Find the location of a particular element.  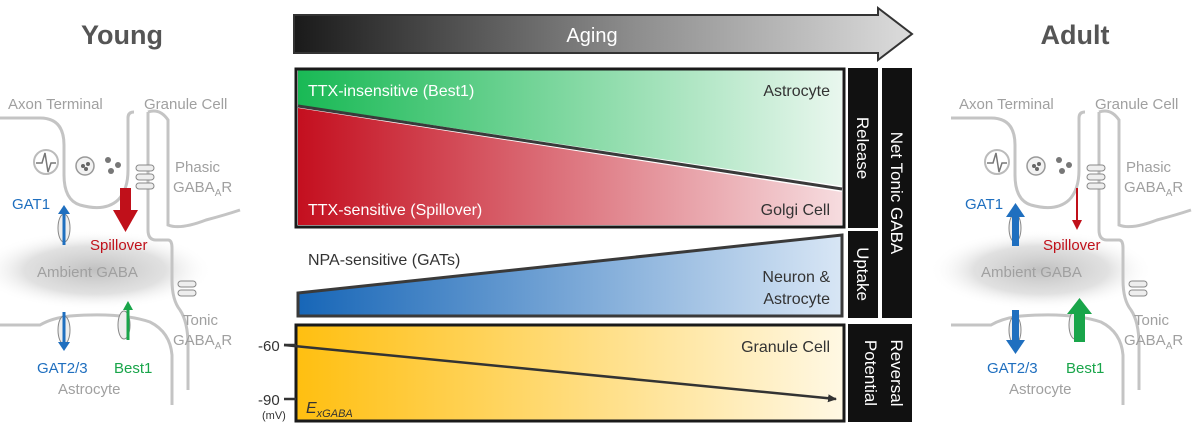

release-bar is located at coordinates (863, 148).